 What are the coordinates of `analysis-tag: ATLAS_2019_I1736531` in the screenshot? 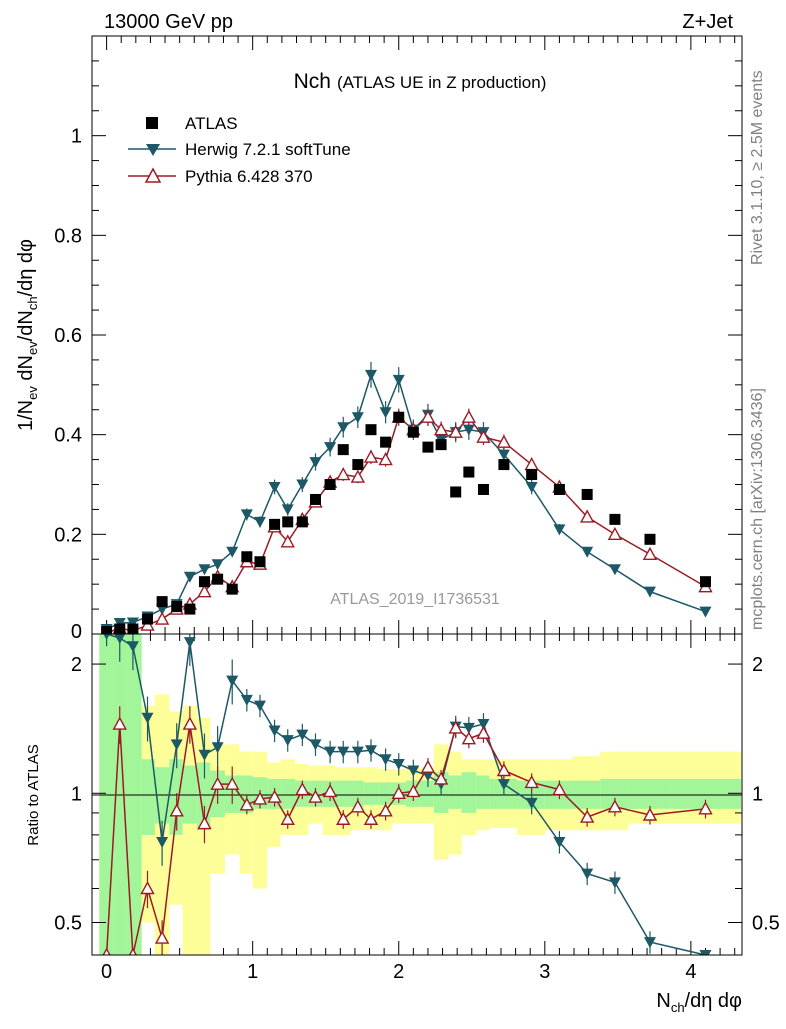 It's located at (415, 599).